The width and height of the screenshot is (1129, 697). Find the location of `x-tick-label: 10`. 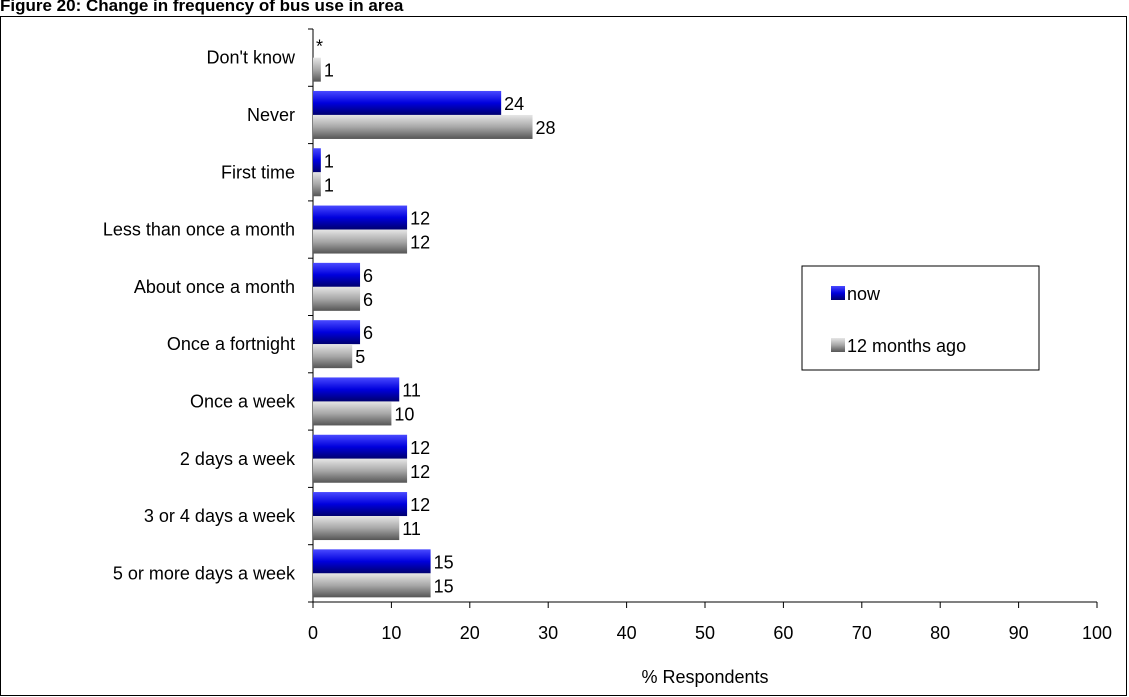

x-tick-label: 10 is located at coordinates (391, 633).